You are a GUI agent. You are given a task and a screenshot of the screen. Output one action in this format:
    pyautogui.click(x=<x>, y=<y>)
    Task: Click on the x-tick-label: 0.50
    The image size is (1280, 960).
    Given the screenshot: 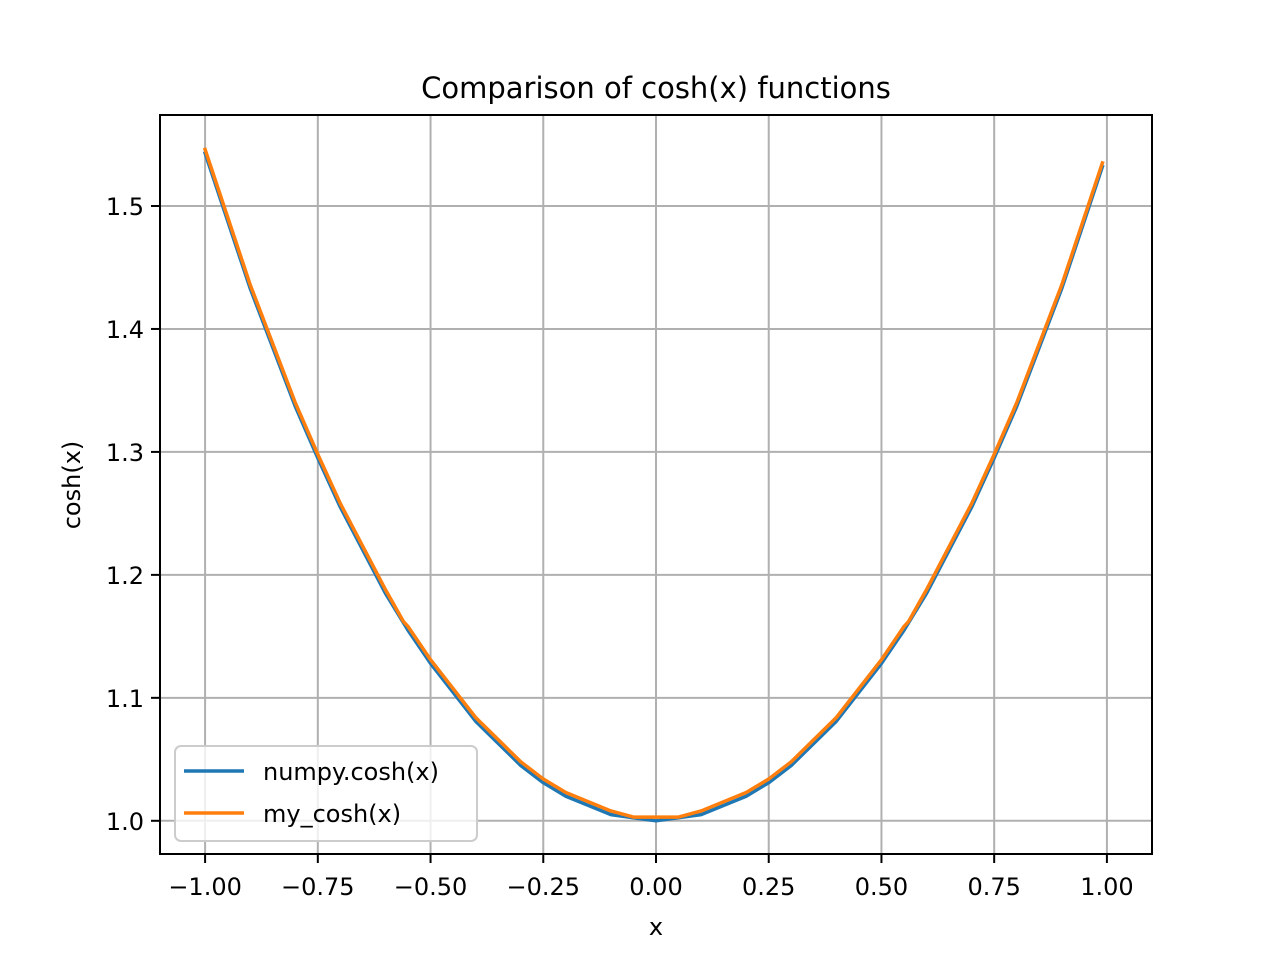 What is the action you would take?
    pyautogui.click(x=881, y=887)
    